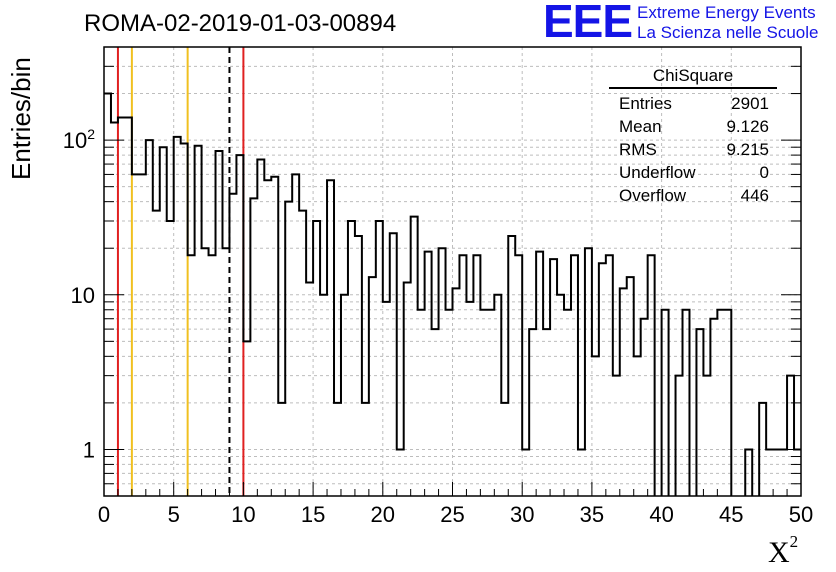 Image resolution: width=836 pixels, height=572 pixels. I want to click on logo-line-1: Extreme Energy Events, so click(726, 12).